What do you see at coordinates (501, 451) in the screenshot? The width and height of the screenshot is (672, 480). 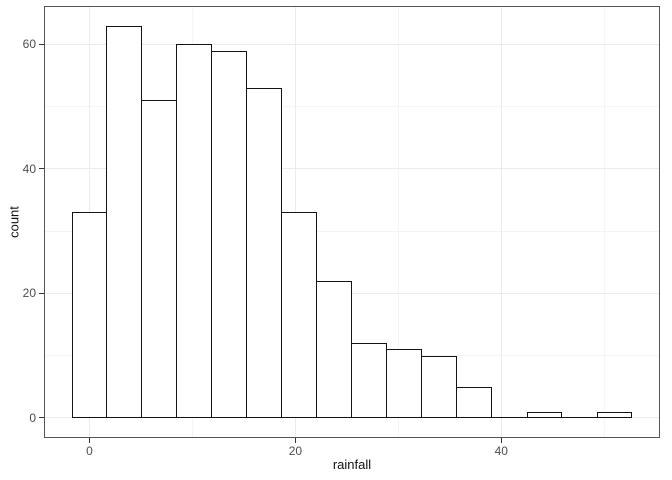 I see `x-tick-label: 40` at bounding box center [501, 451].